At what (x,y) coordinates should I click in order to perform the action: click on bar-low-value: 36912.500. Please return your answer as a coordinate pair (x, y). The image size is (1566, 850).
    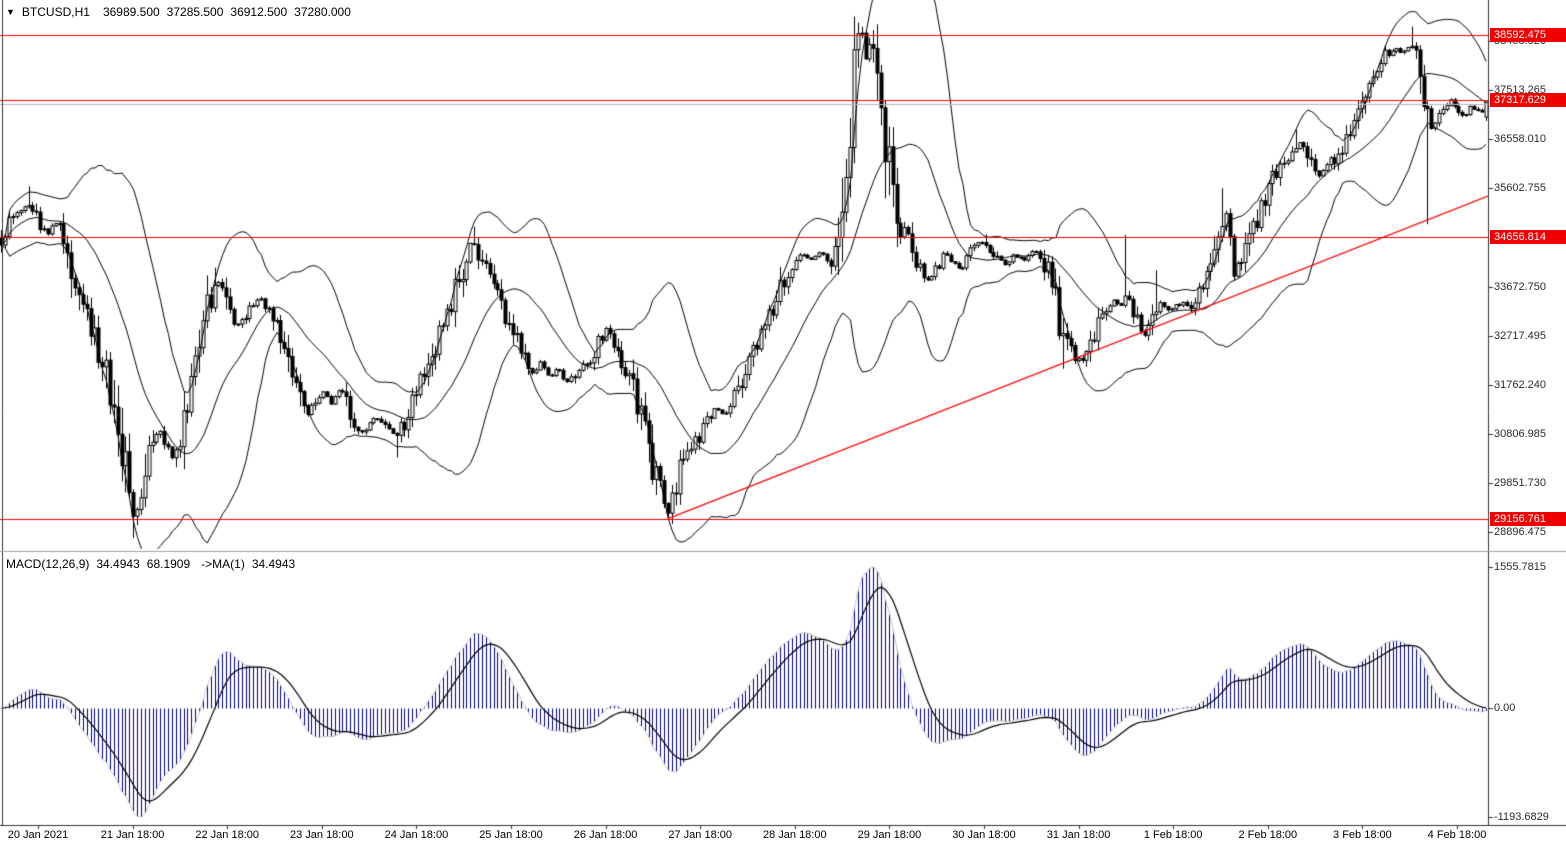
    Looking at the image, I should click on (259, 12).